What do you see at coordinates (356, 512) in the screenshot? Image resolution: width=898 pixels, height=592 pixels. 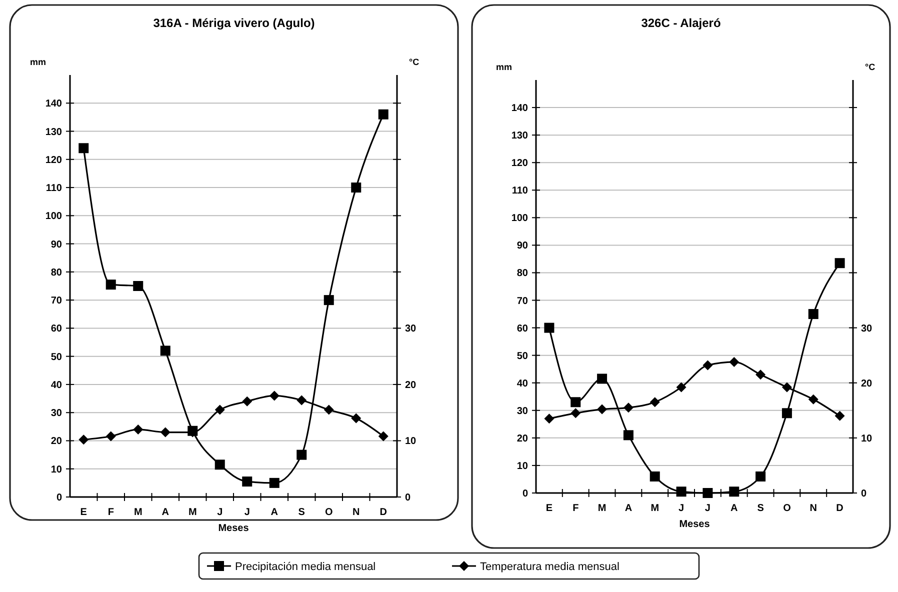 I see `x-tick-label: N` at bounding box center [356, 512].